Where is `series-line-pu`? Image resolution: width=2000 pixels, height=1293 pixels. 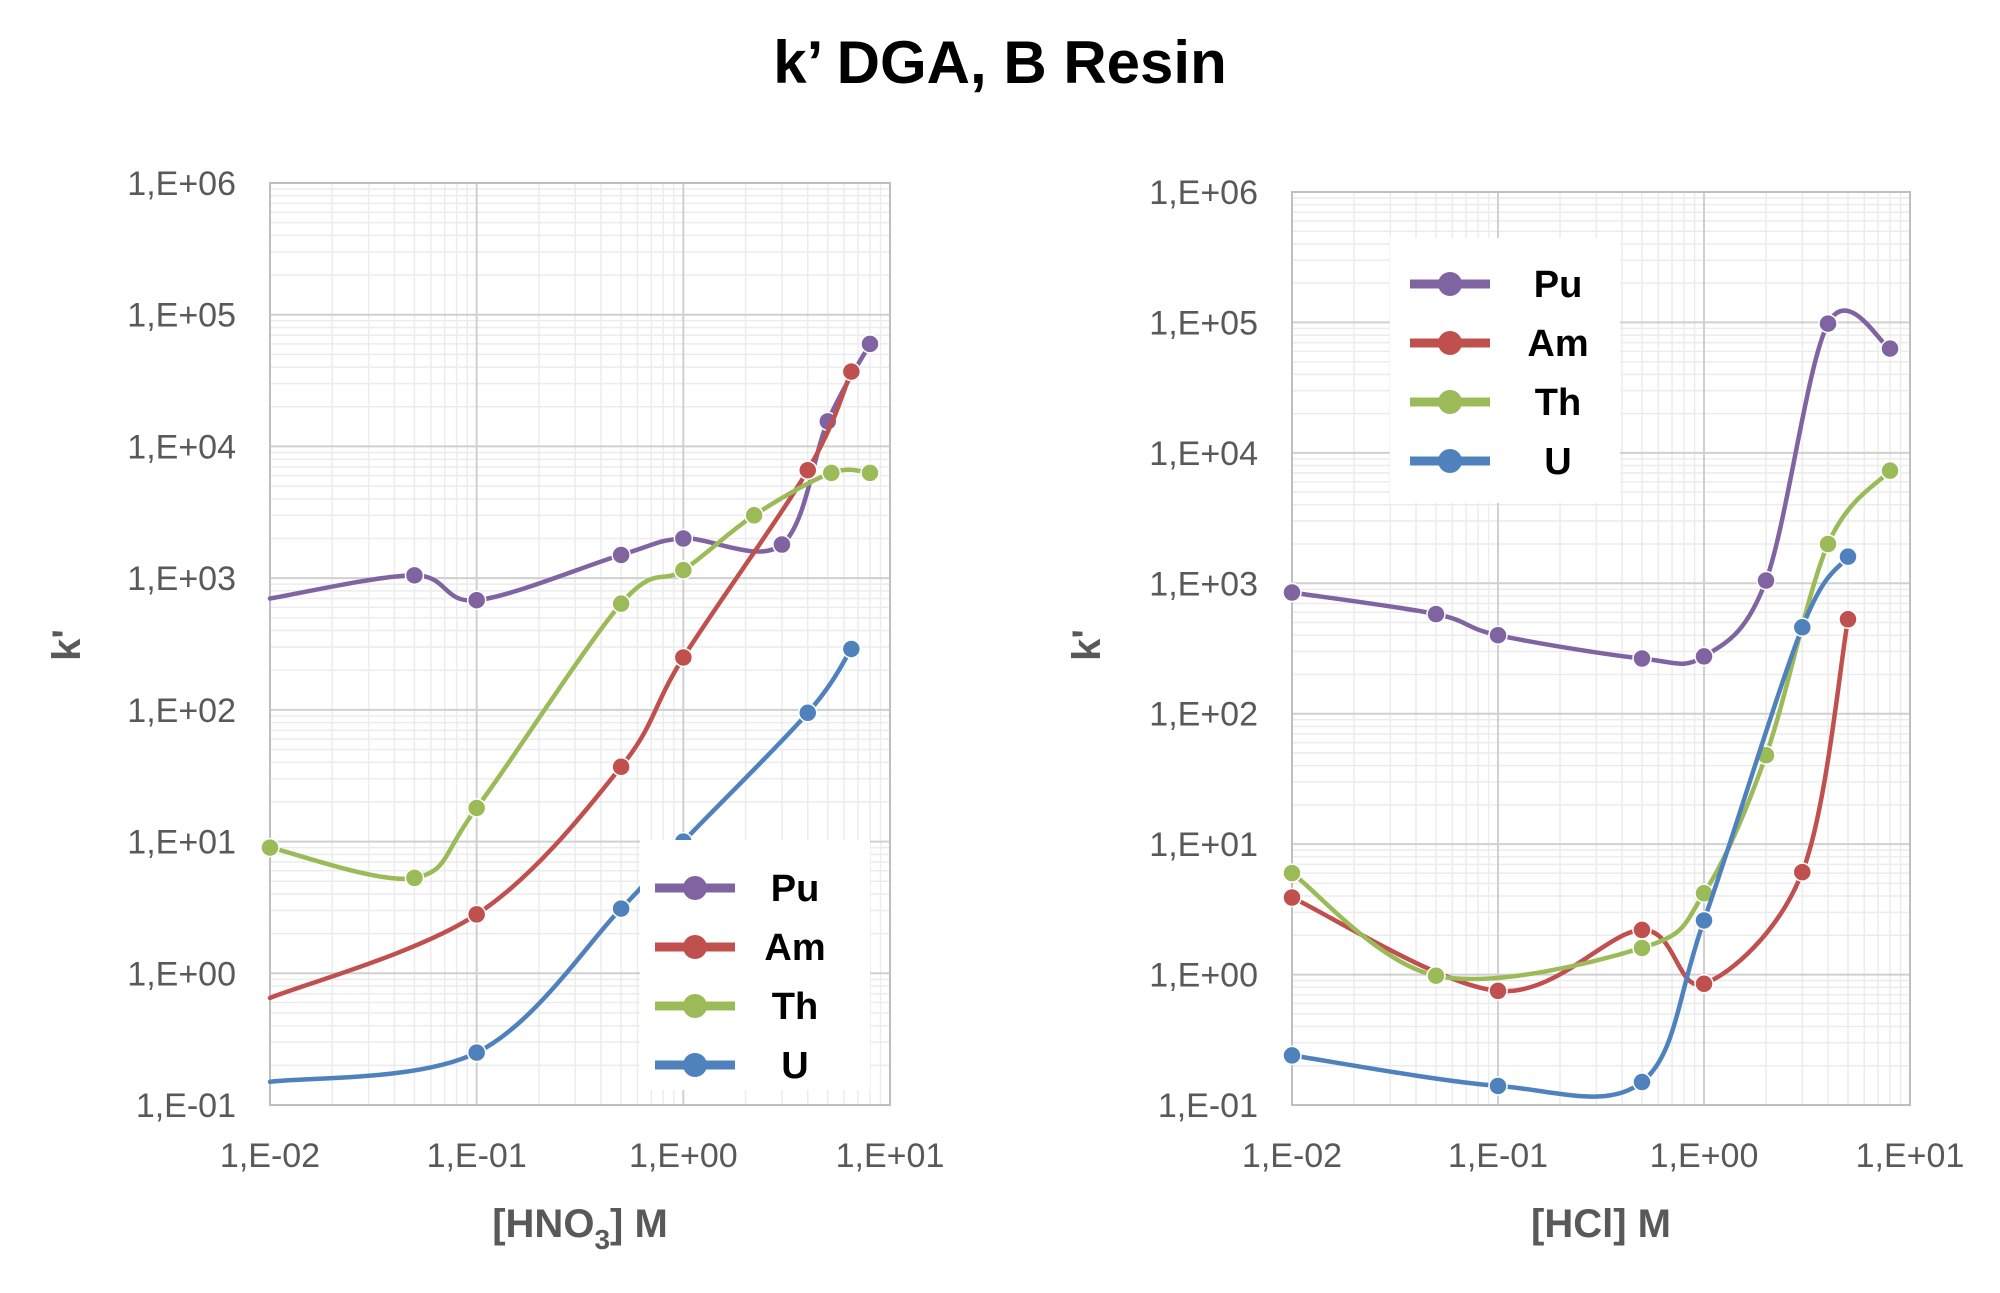
series-line-pu is located at coordinates (570, 472).